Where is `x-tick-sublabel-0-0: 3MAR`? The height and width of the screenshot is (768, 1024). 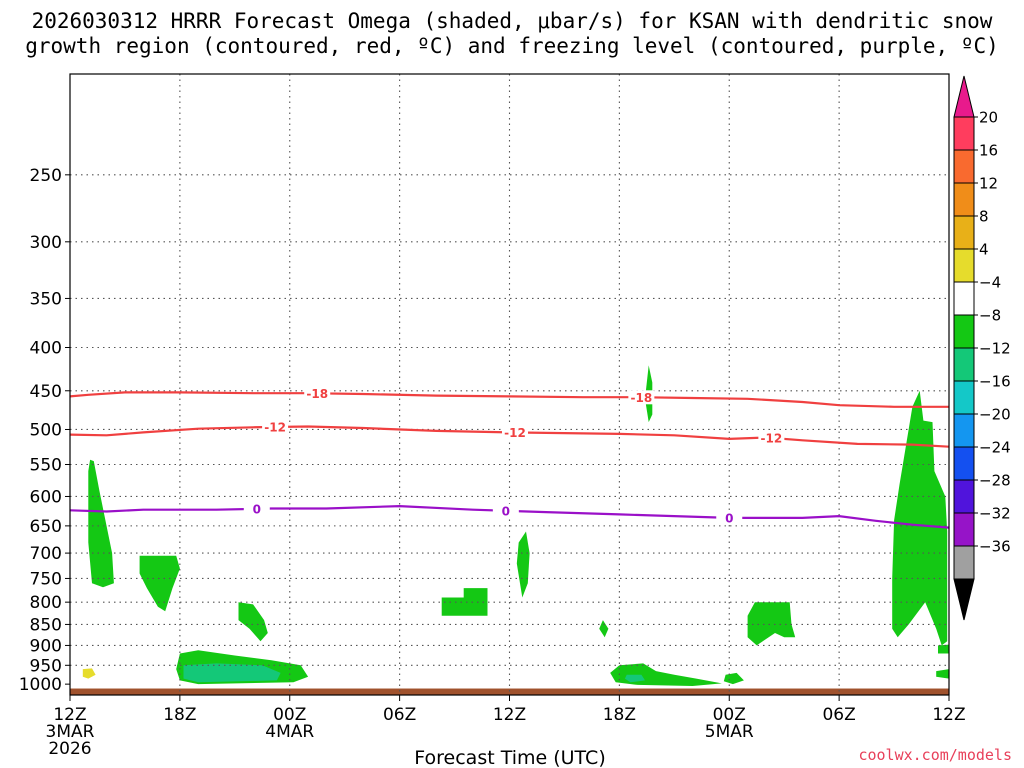
x-tick-sublabel-0-0: 3MAR is located at coordinates (70, 732).